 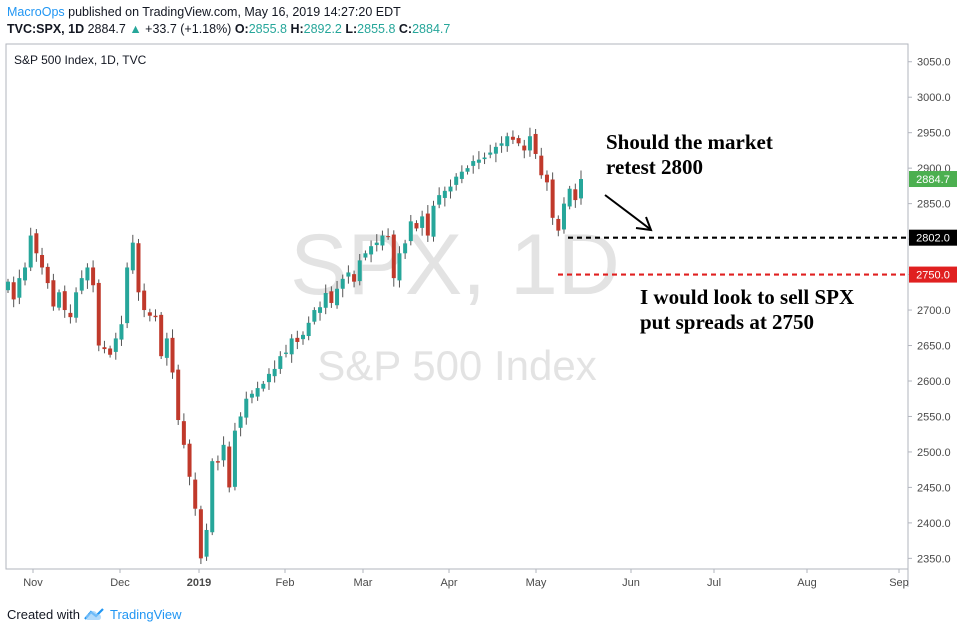 I want to click on high-label: H:, so click(x=297, y=29).